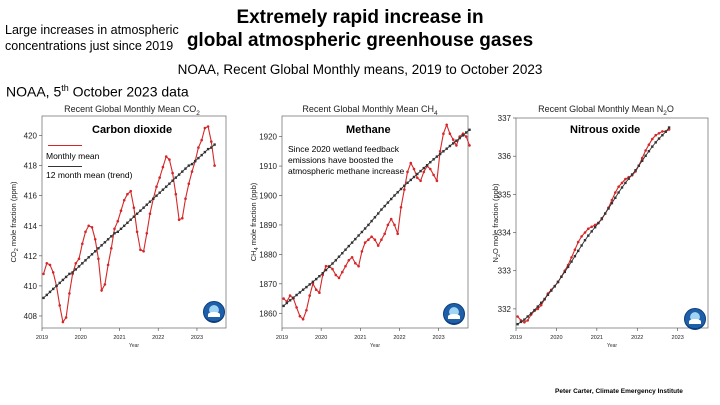 This screenshot has width=720, height=405. I want to click on y-axis-label: CH4 mole fraction (ppb), so click(254, 221).